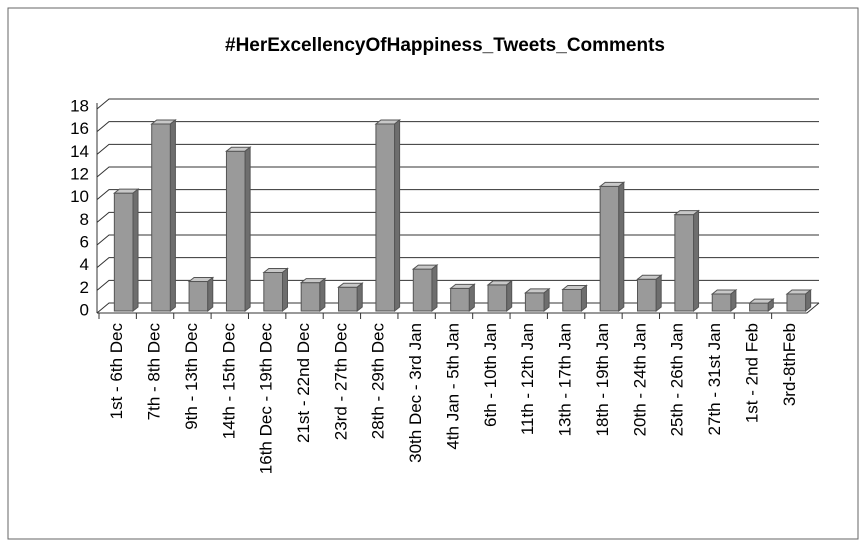 The image size is (866, 547). Describe the element at coordinates (490, 375) in the screenshot. I see `x-tick-label: 6th - 10th Jan` at that location.